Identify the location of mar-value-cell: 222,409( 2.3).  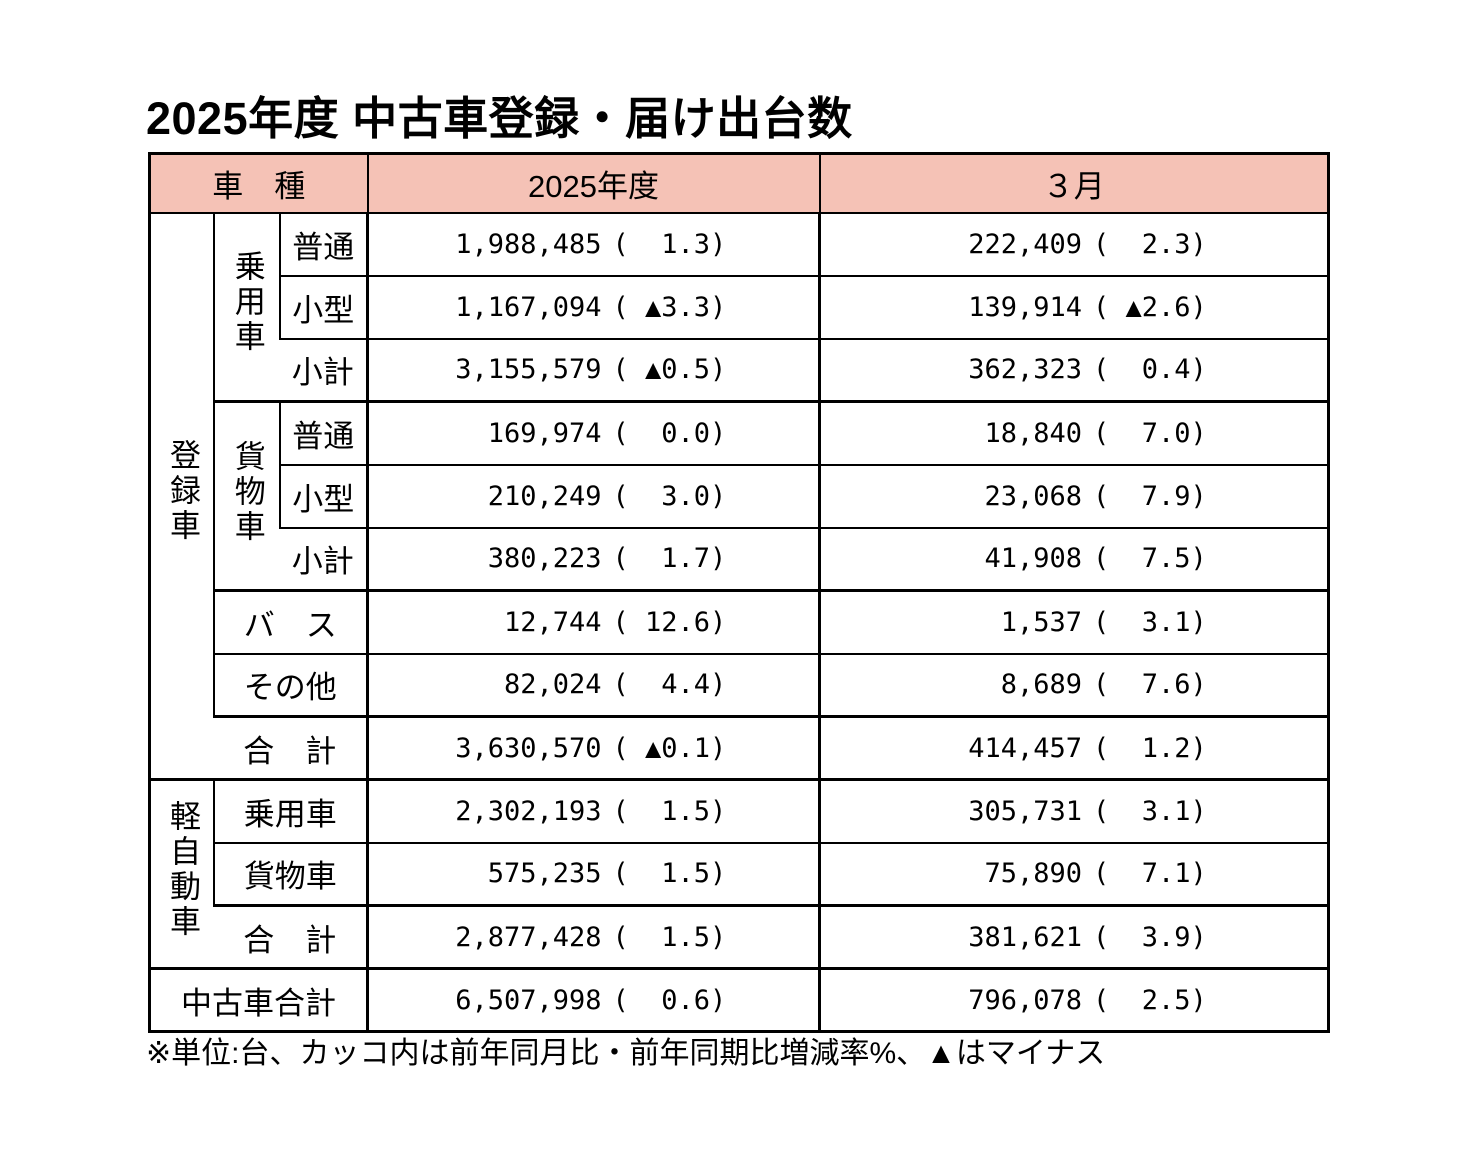
(1074, 244).